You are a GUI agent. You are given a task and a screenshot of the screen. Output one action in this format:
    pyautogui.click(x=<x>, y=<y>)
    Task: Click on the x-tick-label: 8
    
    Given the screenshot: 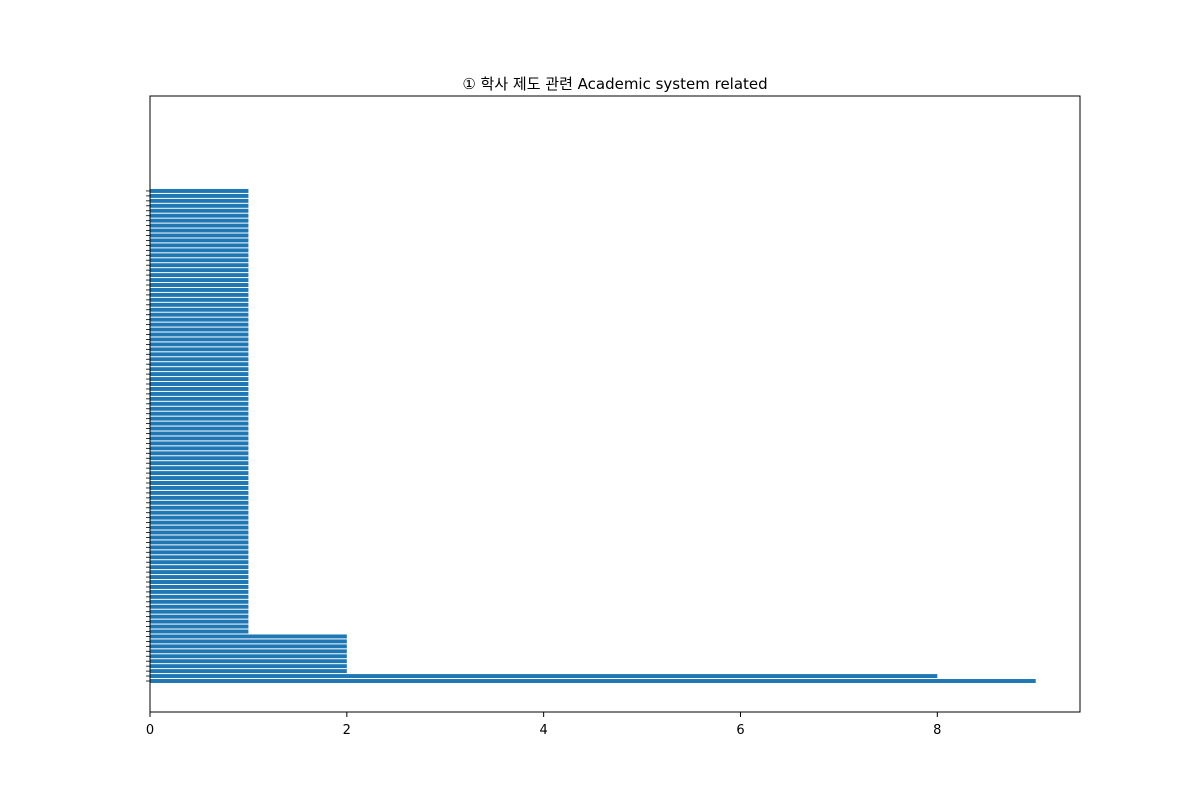 What is the action you would take?
    pyautogui.click(x=937, y=730)
    